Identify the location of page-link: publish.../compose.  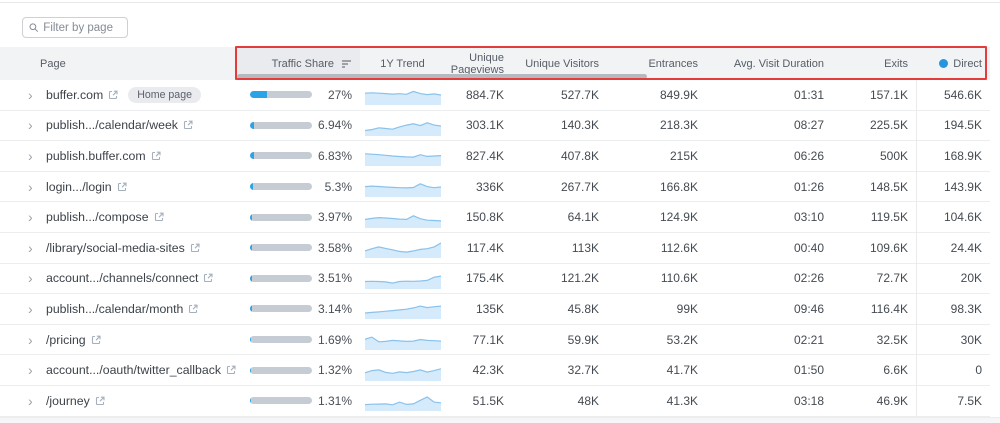
(105, 217).